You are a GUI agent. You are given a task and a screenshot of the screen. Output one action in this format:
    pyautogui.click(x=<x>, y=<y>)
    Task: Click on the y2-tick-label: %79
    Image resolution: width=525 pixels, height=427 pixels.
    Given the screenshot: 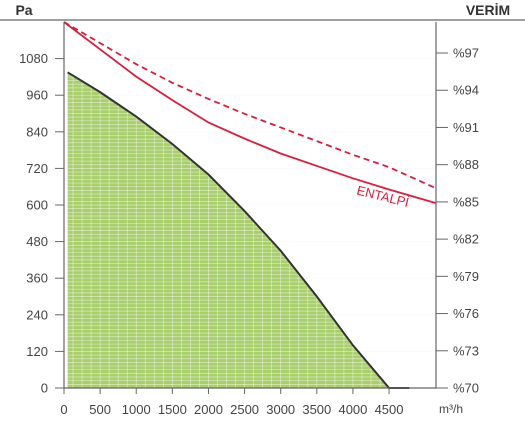 What is the action you would take?
    pyautogui.click(x=466, y=276)
    